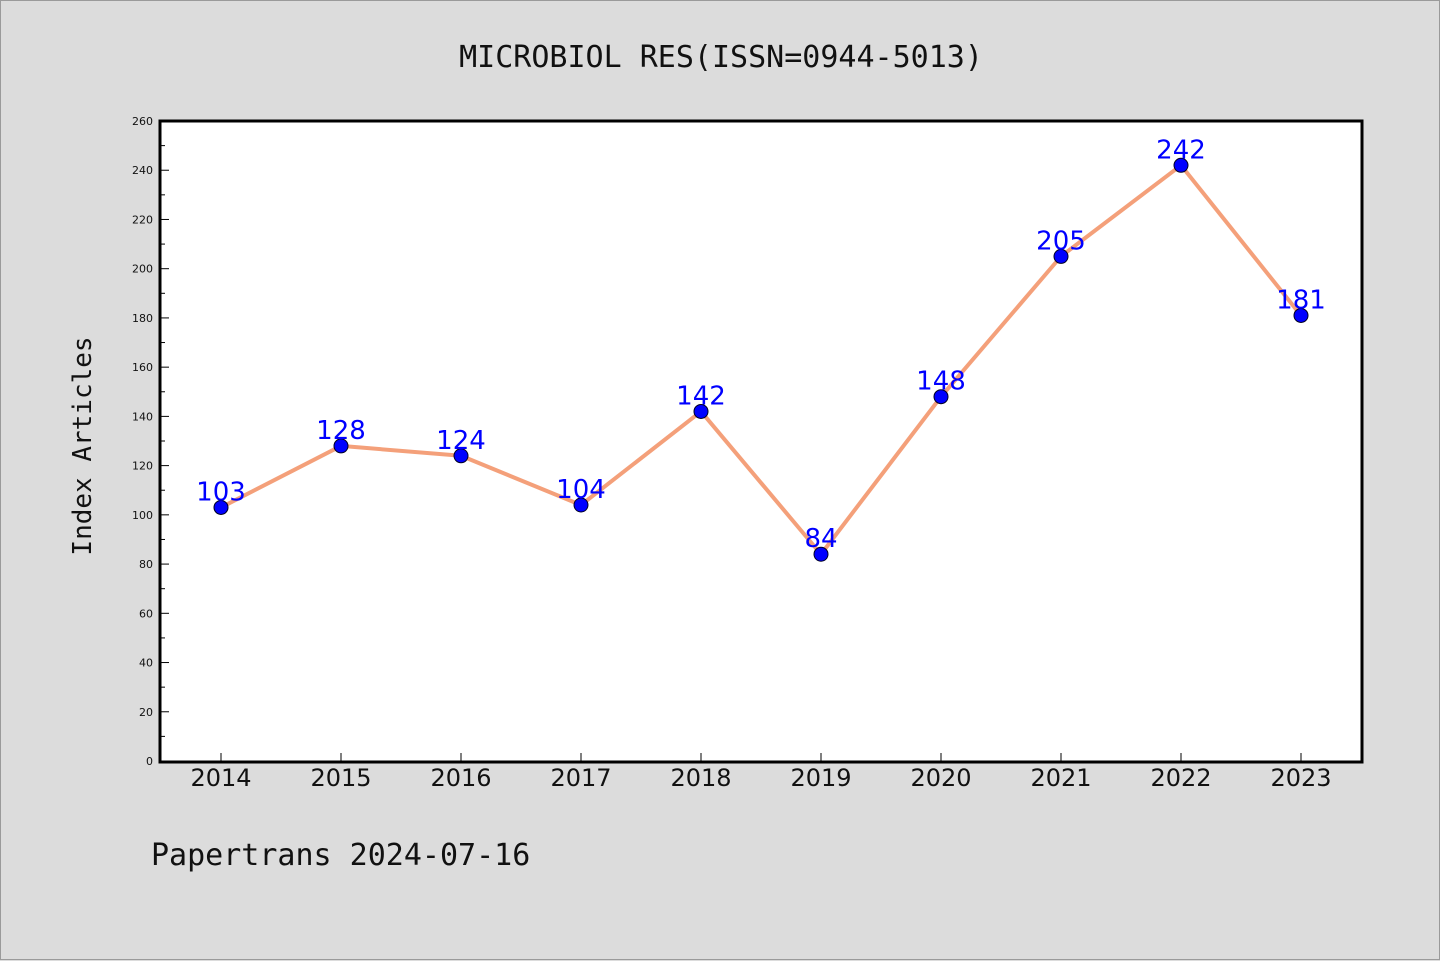  I want to click on y-tick-label: 120, so click(142, 466).